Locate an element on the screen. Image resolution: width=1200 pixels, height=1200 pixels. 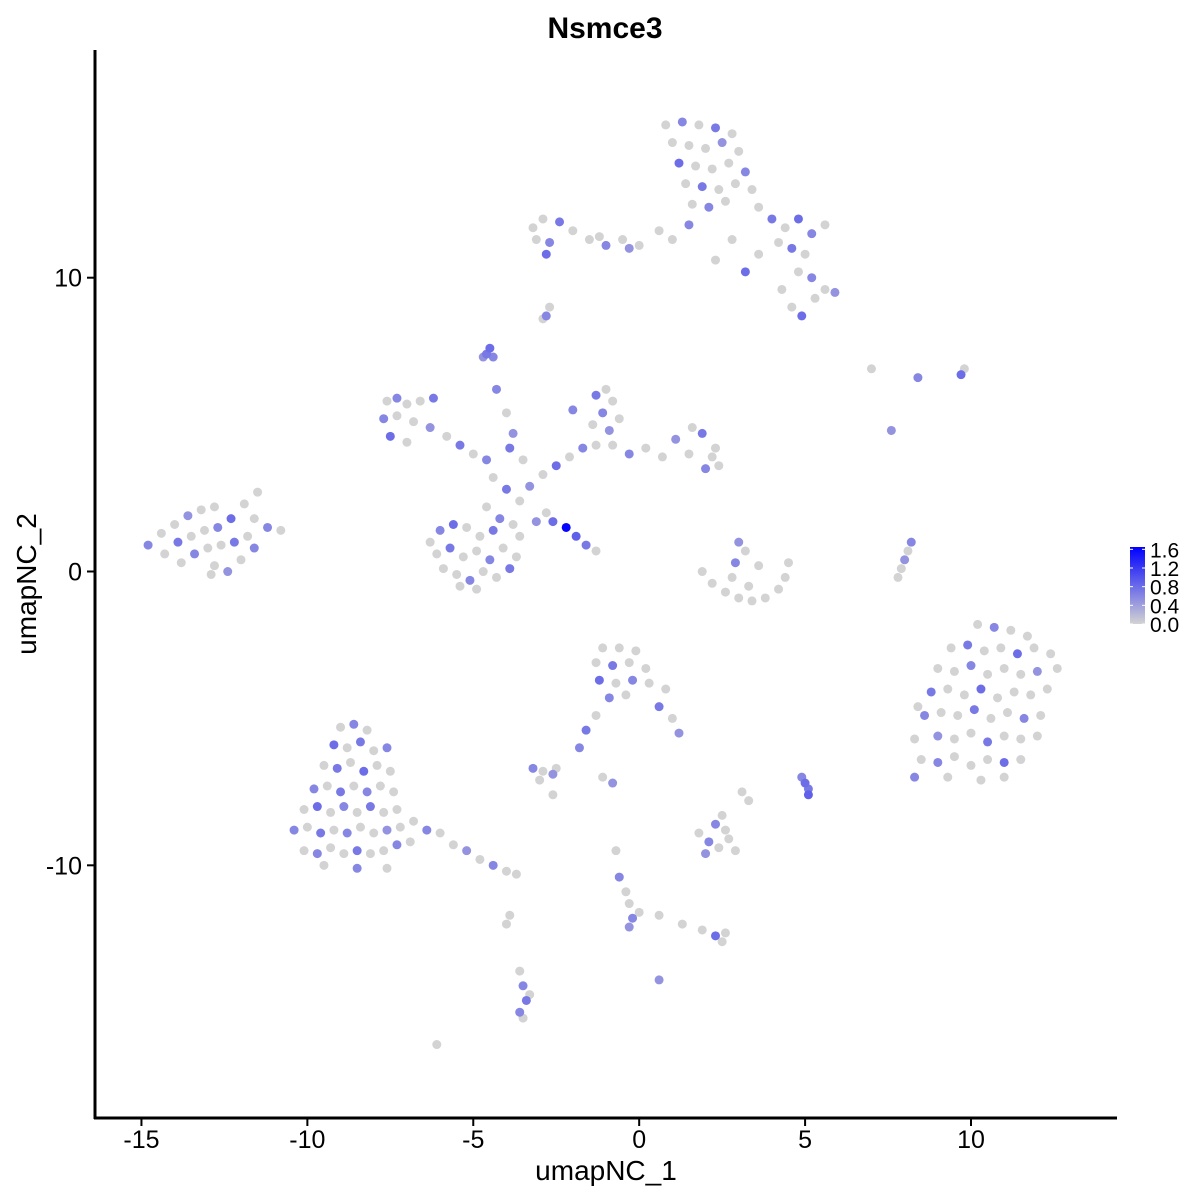
colorbar-label: 0.4 is located at coordinates (1165, 606).